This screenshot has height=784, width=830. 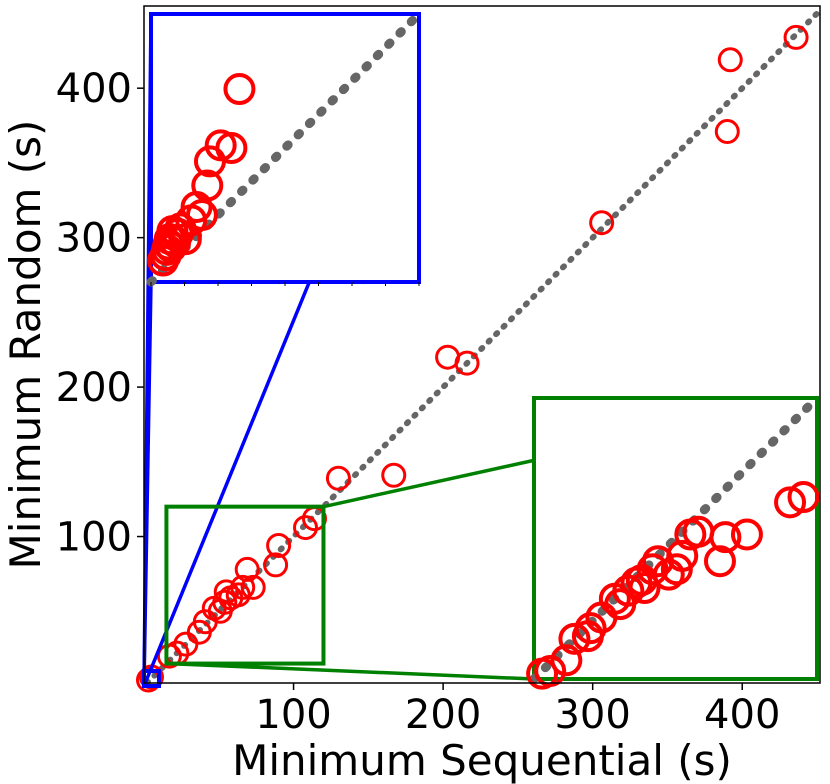 I want to click on inset-source-box, so click(x=245, y=585).